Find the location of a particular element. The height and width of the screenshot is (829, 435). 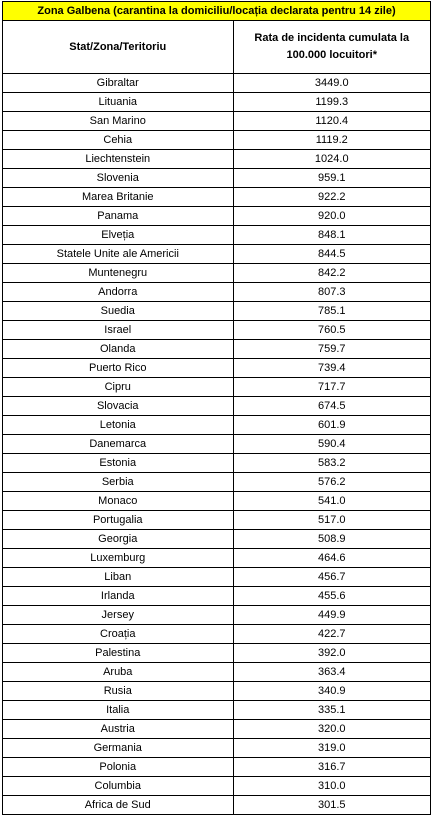

country-cell: Letonia is located at coordinates (118, 425).